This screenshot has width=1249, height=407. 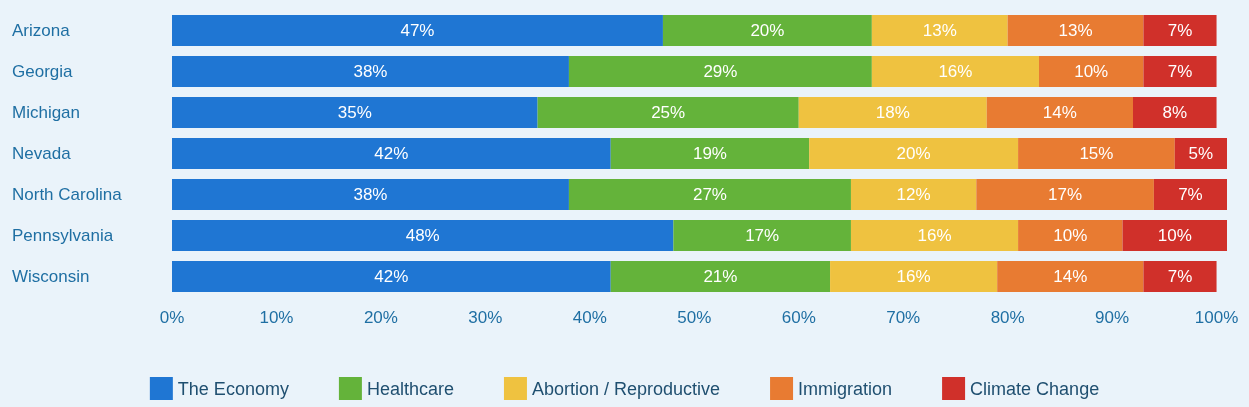 I want to click on legend-label: Abortion / Reproductive, so click(x=626, y=388).